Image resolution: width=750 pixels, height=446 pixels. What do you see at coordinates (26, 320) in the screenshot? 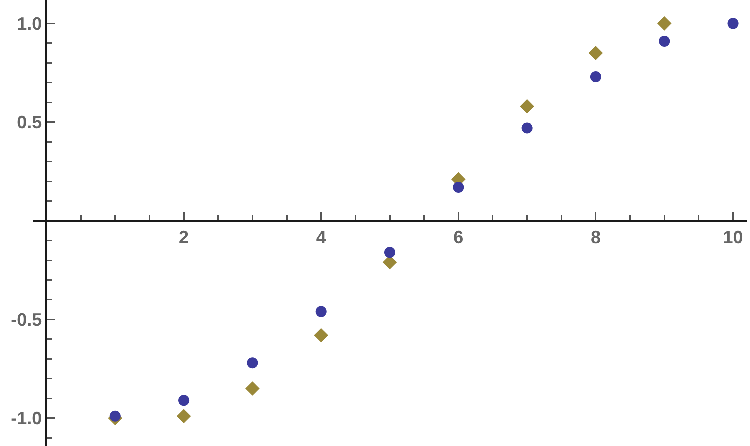
I see `y-tick-label: -0.5` at bounding box center [26, 320].